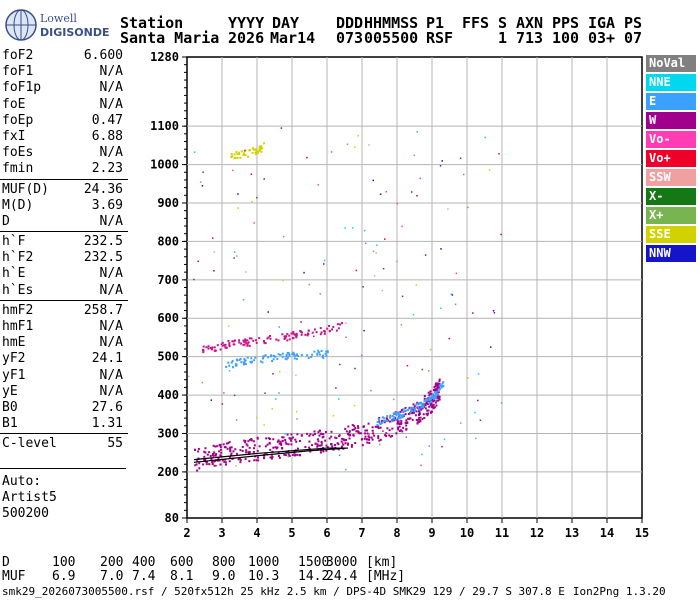  Describe the element at coordinates (64, 434) in the screenshot. I see `param-separator` at that location.